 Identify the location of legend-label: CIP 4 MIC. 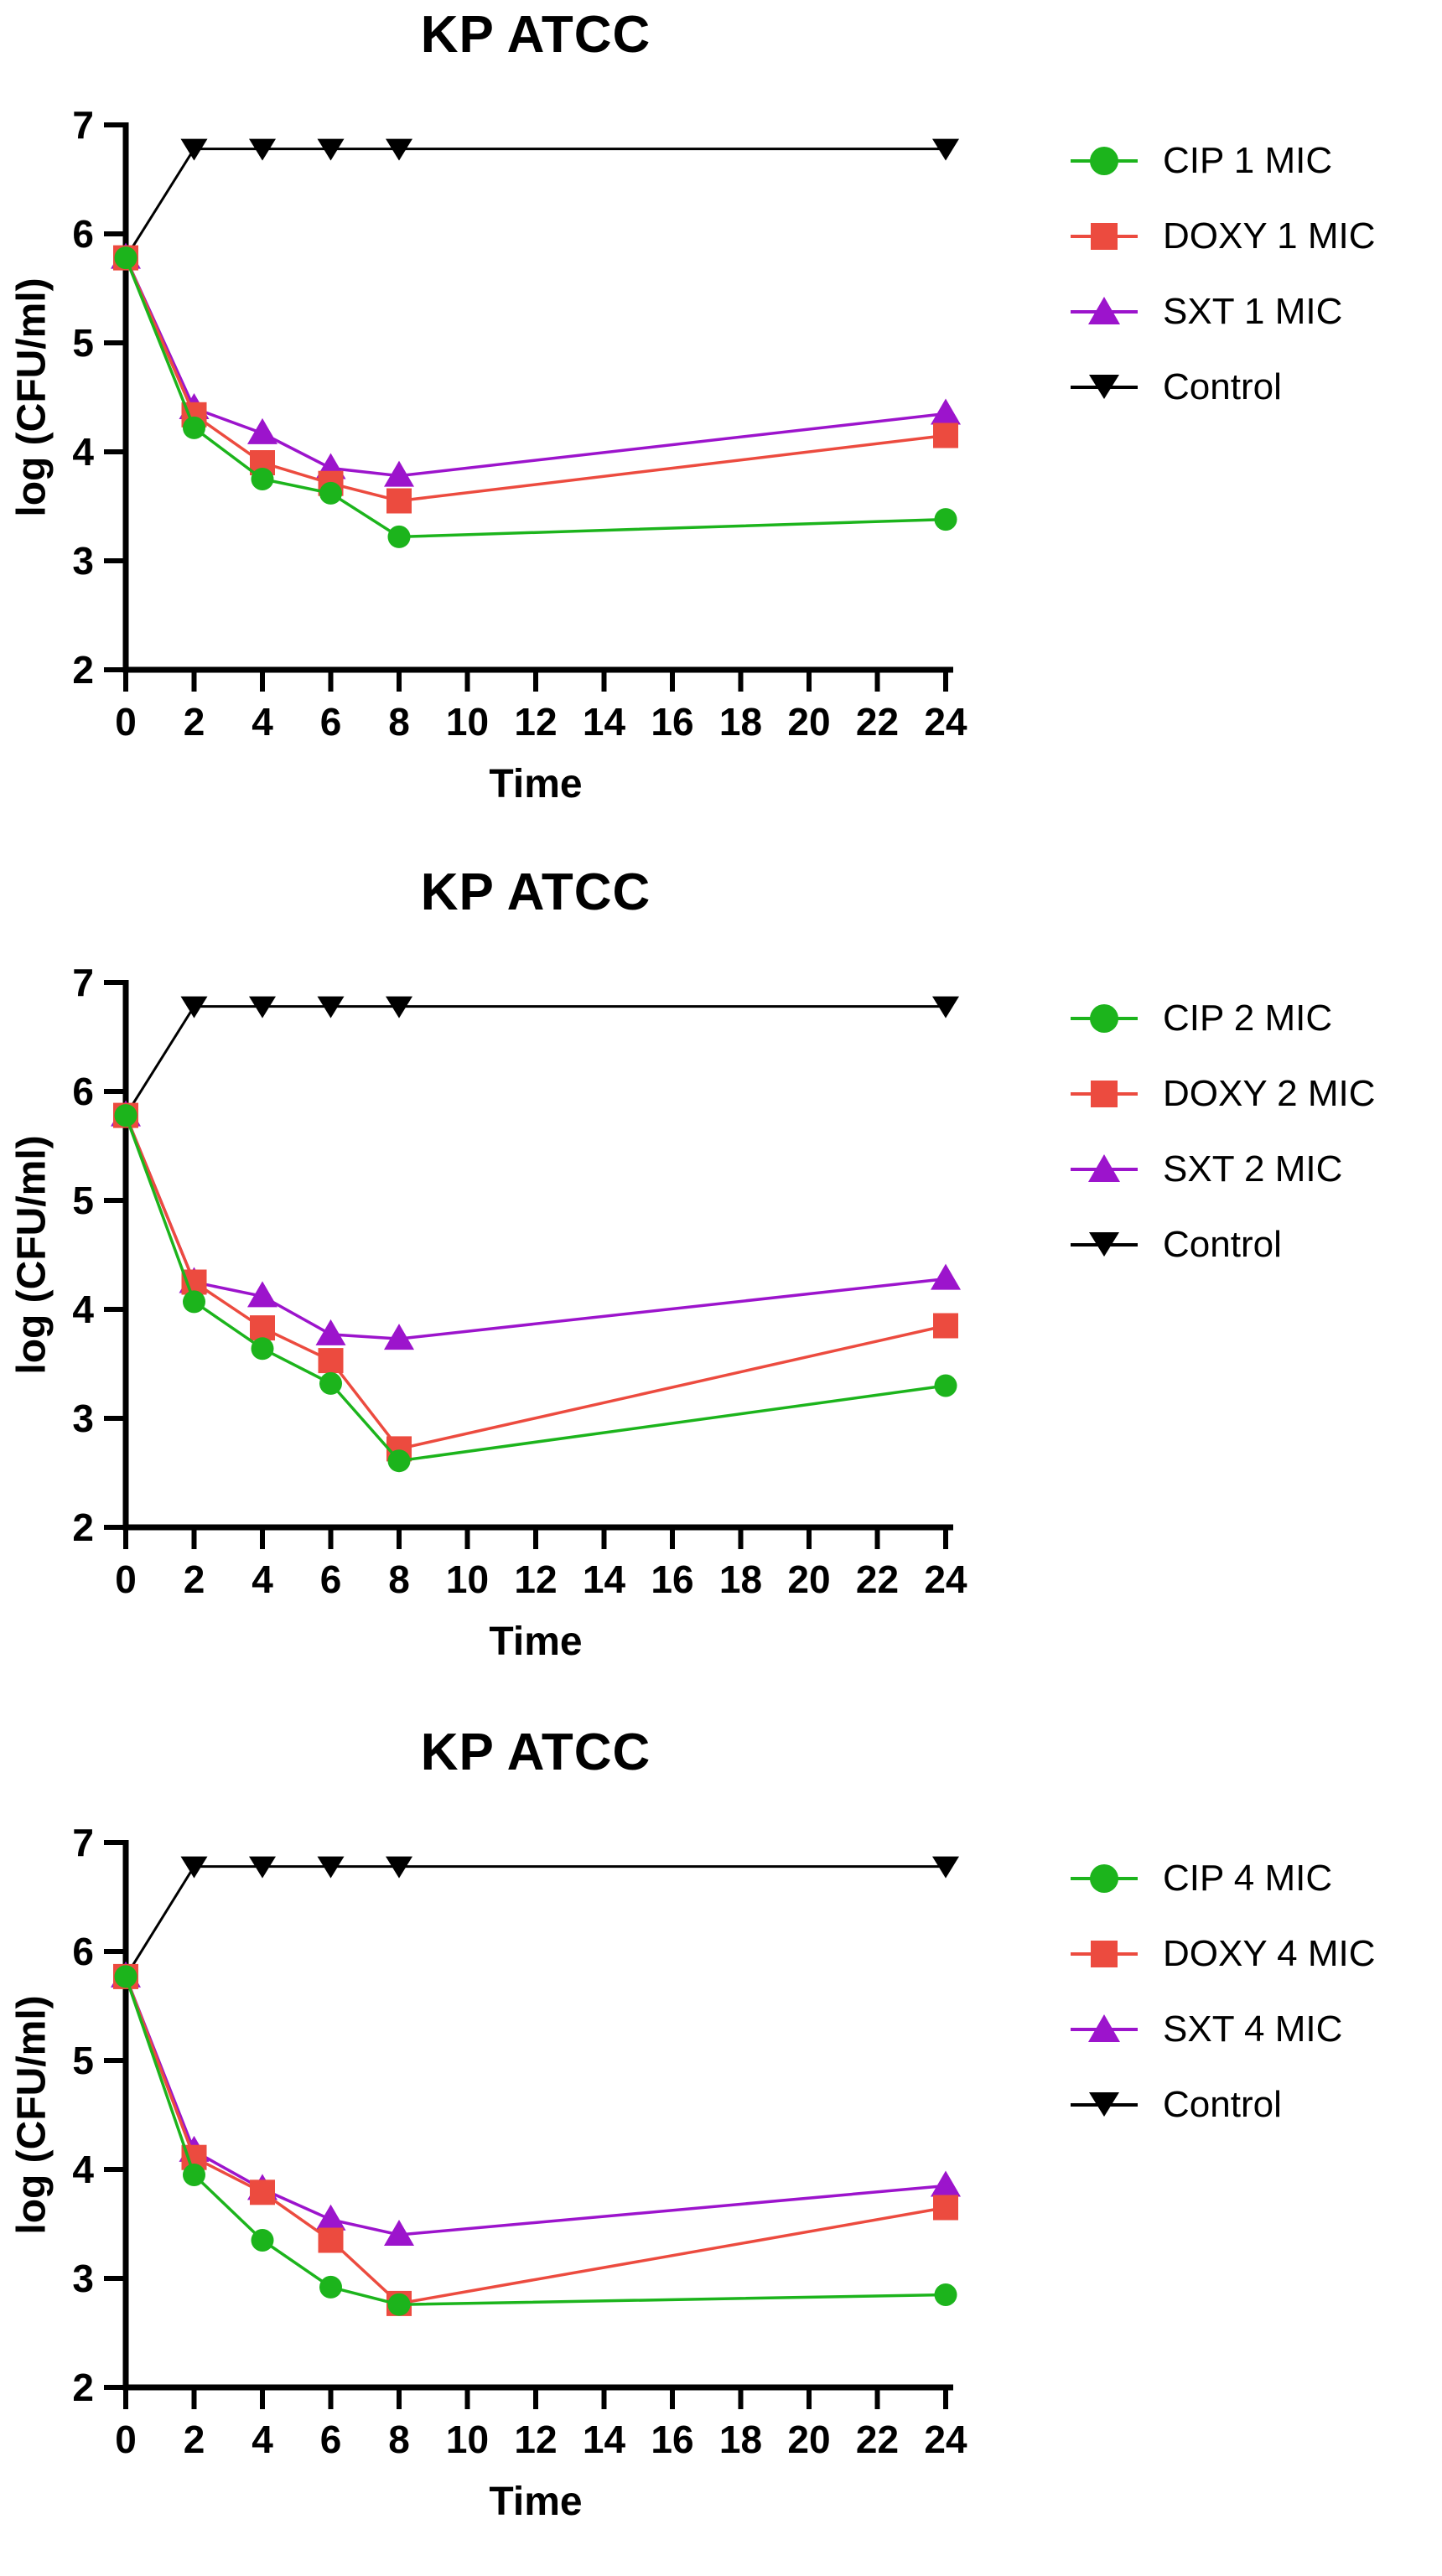
(1248, 1878).